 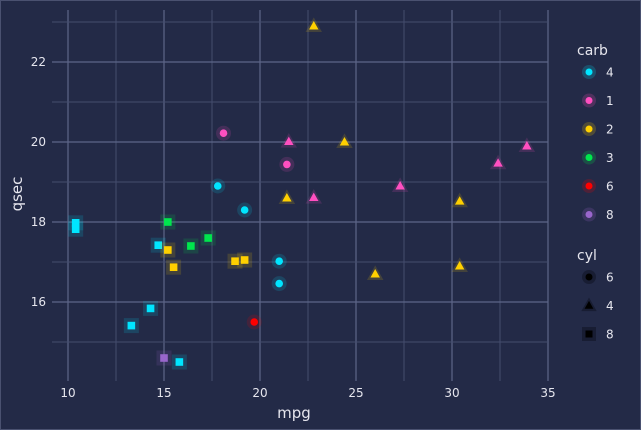 What do you see at coordinates (38, 302) in the screenshot?
I see `y-tick-label: 16` at bounding box center [38, 302].